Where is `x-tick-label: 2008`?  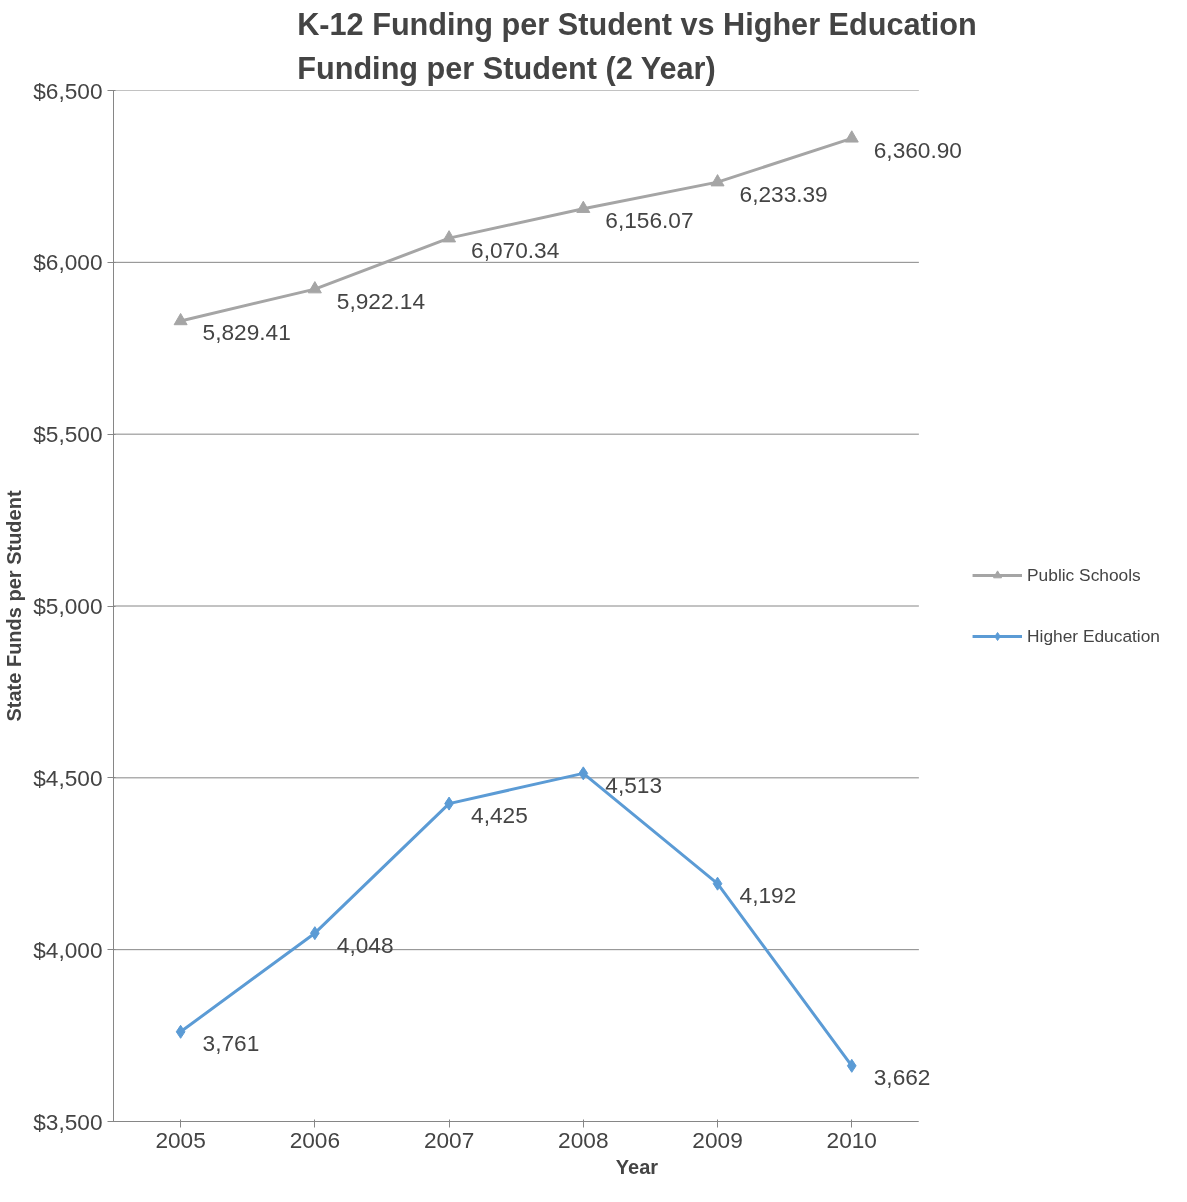
x-tick-label: 2008 is located at coordinates (583, 1139).